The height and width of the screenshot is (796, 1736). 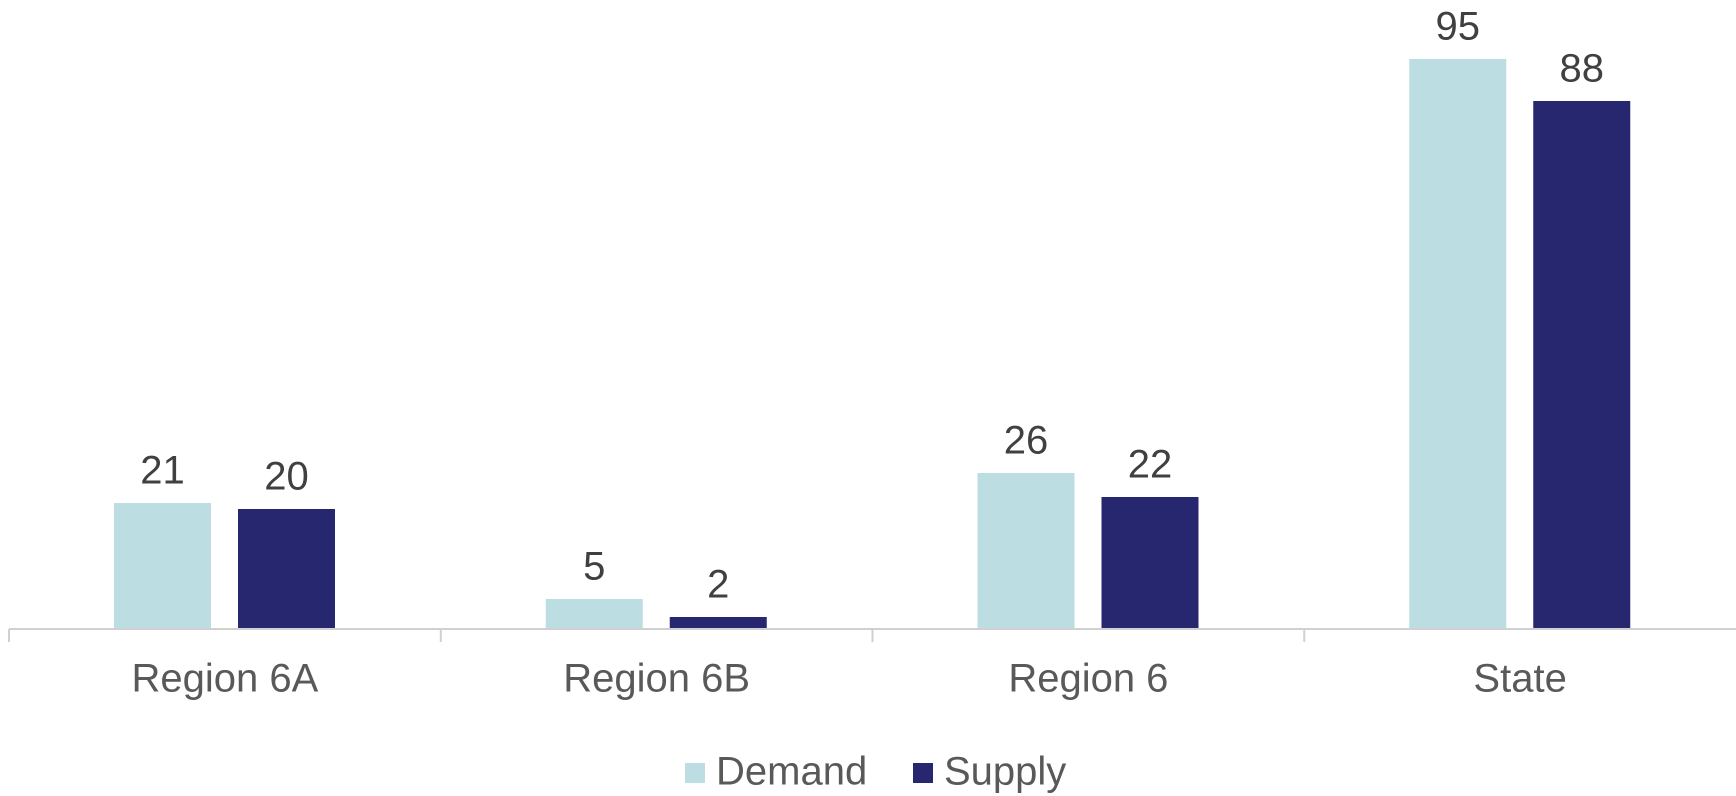 What do you see at coordinates (656, 679) in the screenshot?
I see `x-tick-label: Region 6B` at bounding box center [656, 679].